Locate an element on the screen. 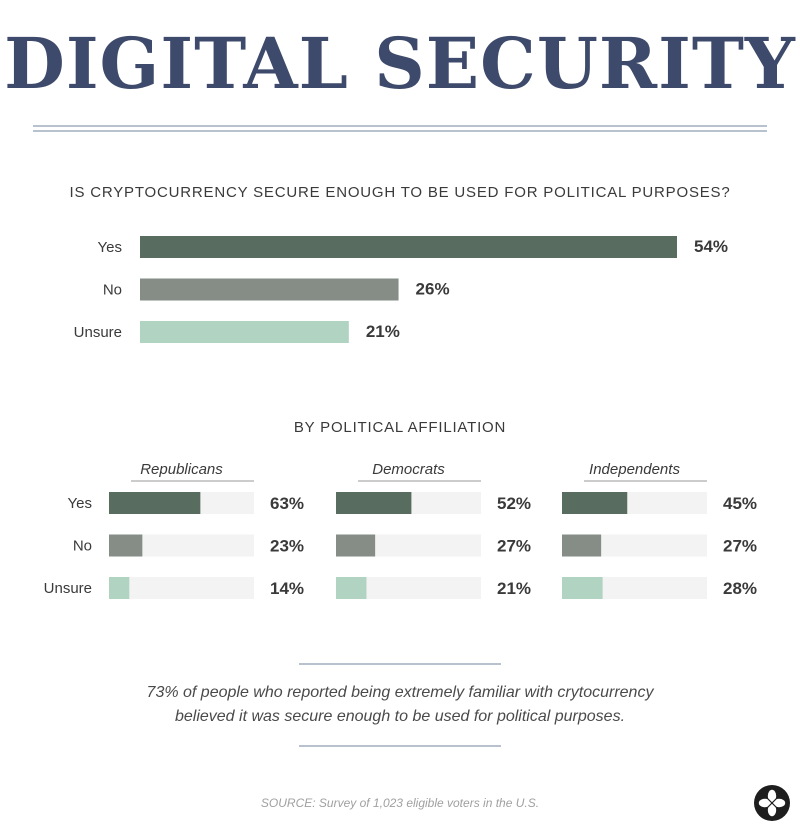  category-label-yes: Yes is located at coordinates (110, 247).